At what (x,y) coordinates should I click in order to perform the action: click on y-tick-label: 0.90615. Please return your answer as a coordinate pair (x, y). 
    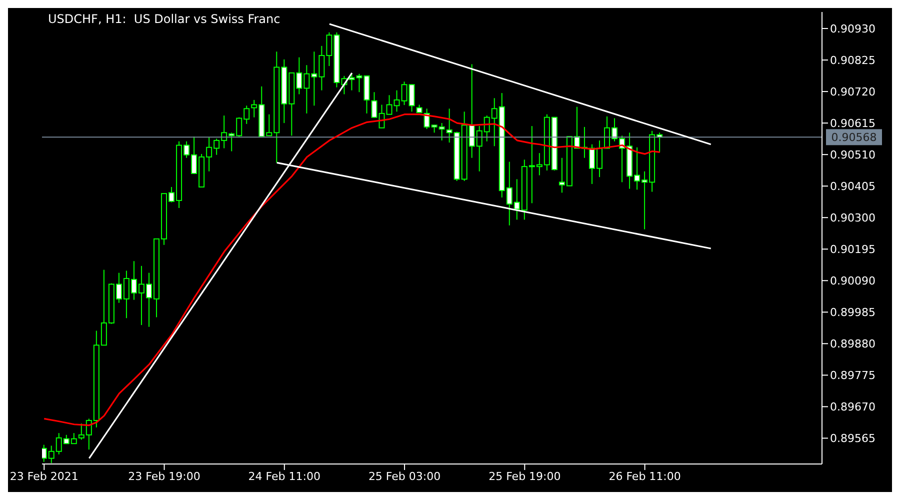
    Looking at the image, I should click on (853, 123).